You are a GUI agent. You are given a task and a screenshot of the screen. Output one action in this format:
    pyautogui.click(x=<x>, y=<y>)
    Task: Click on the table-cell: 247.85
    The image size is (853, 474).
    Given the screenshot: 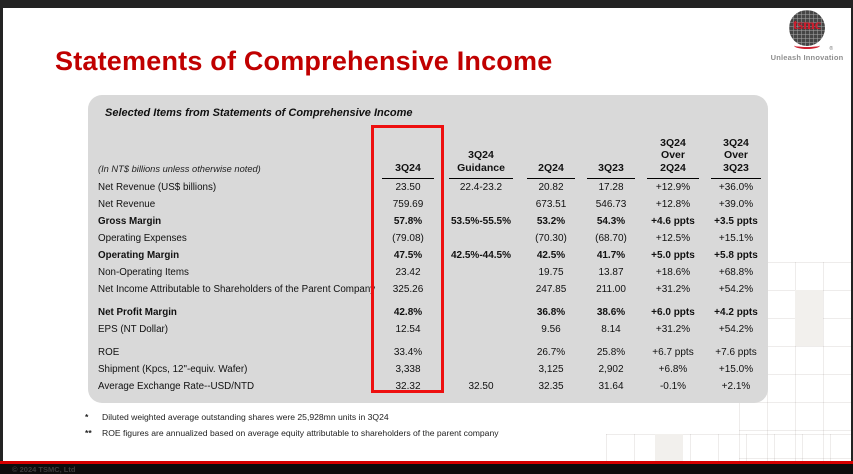 What is the action you would take?
    pyautogui.click(x=551, y=289)
    